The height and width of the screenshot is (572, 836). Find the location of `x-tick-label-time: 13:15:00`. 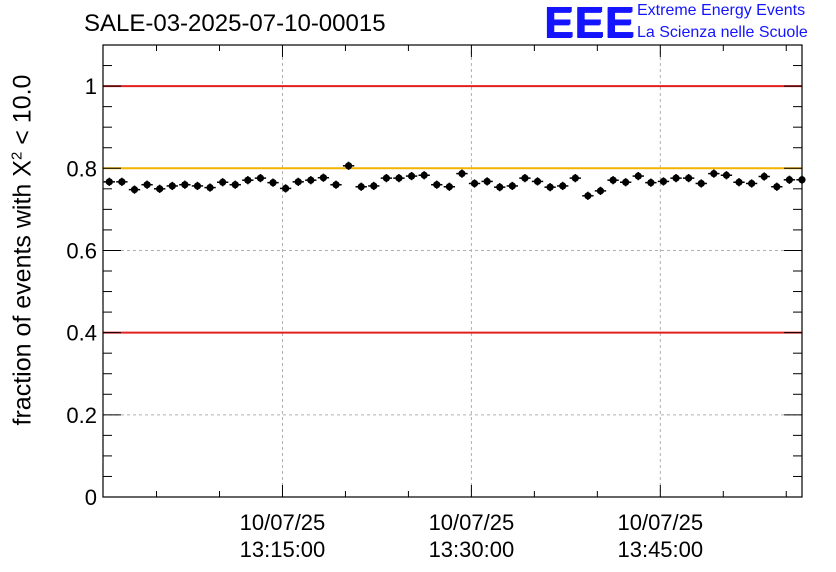

x-tick-label-time: 13:15:00 is located at coordinates (283, 549).